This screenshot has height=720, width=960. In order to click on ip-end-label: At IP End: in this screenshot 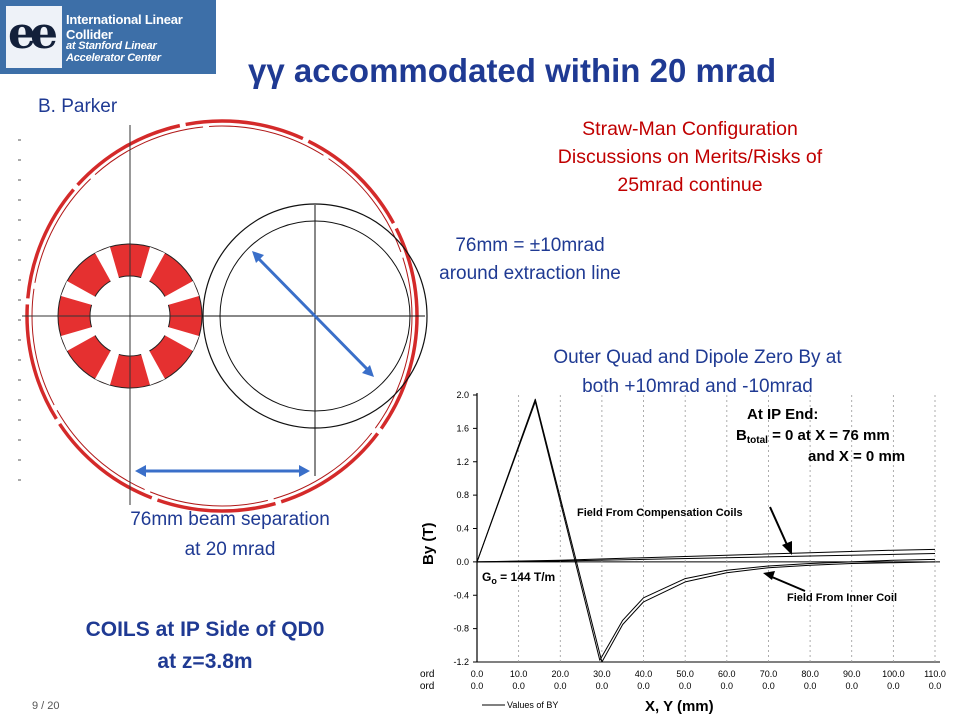, I will do `click(782, 414)`.